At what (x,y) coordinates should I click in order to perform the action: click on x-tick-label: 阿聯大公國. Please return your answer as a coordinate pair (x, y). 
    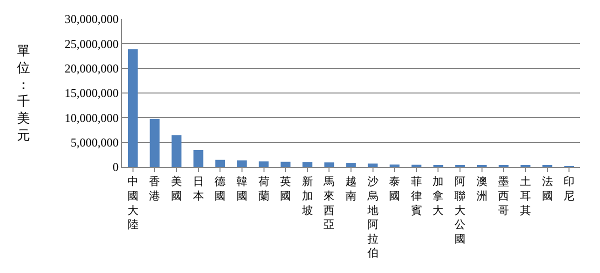
    Looking at the image, I should click on (460, 211).